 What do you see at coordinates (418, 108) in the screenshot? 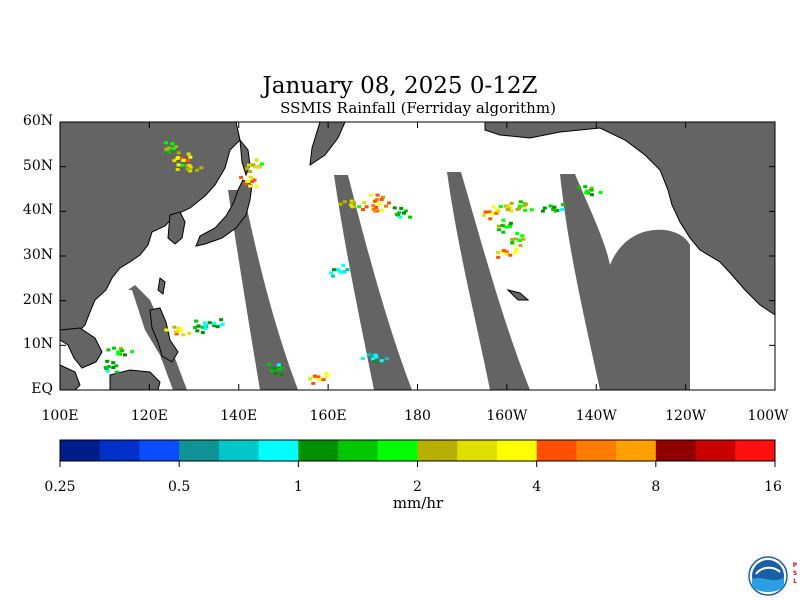
I see `map-subtitle: SSMIS Rainfall (Ferriday algorithm)` at bounding box center [418, 108].